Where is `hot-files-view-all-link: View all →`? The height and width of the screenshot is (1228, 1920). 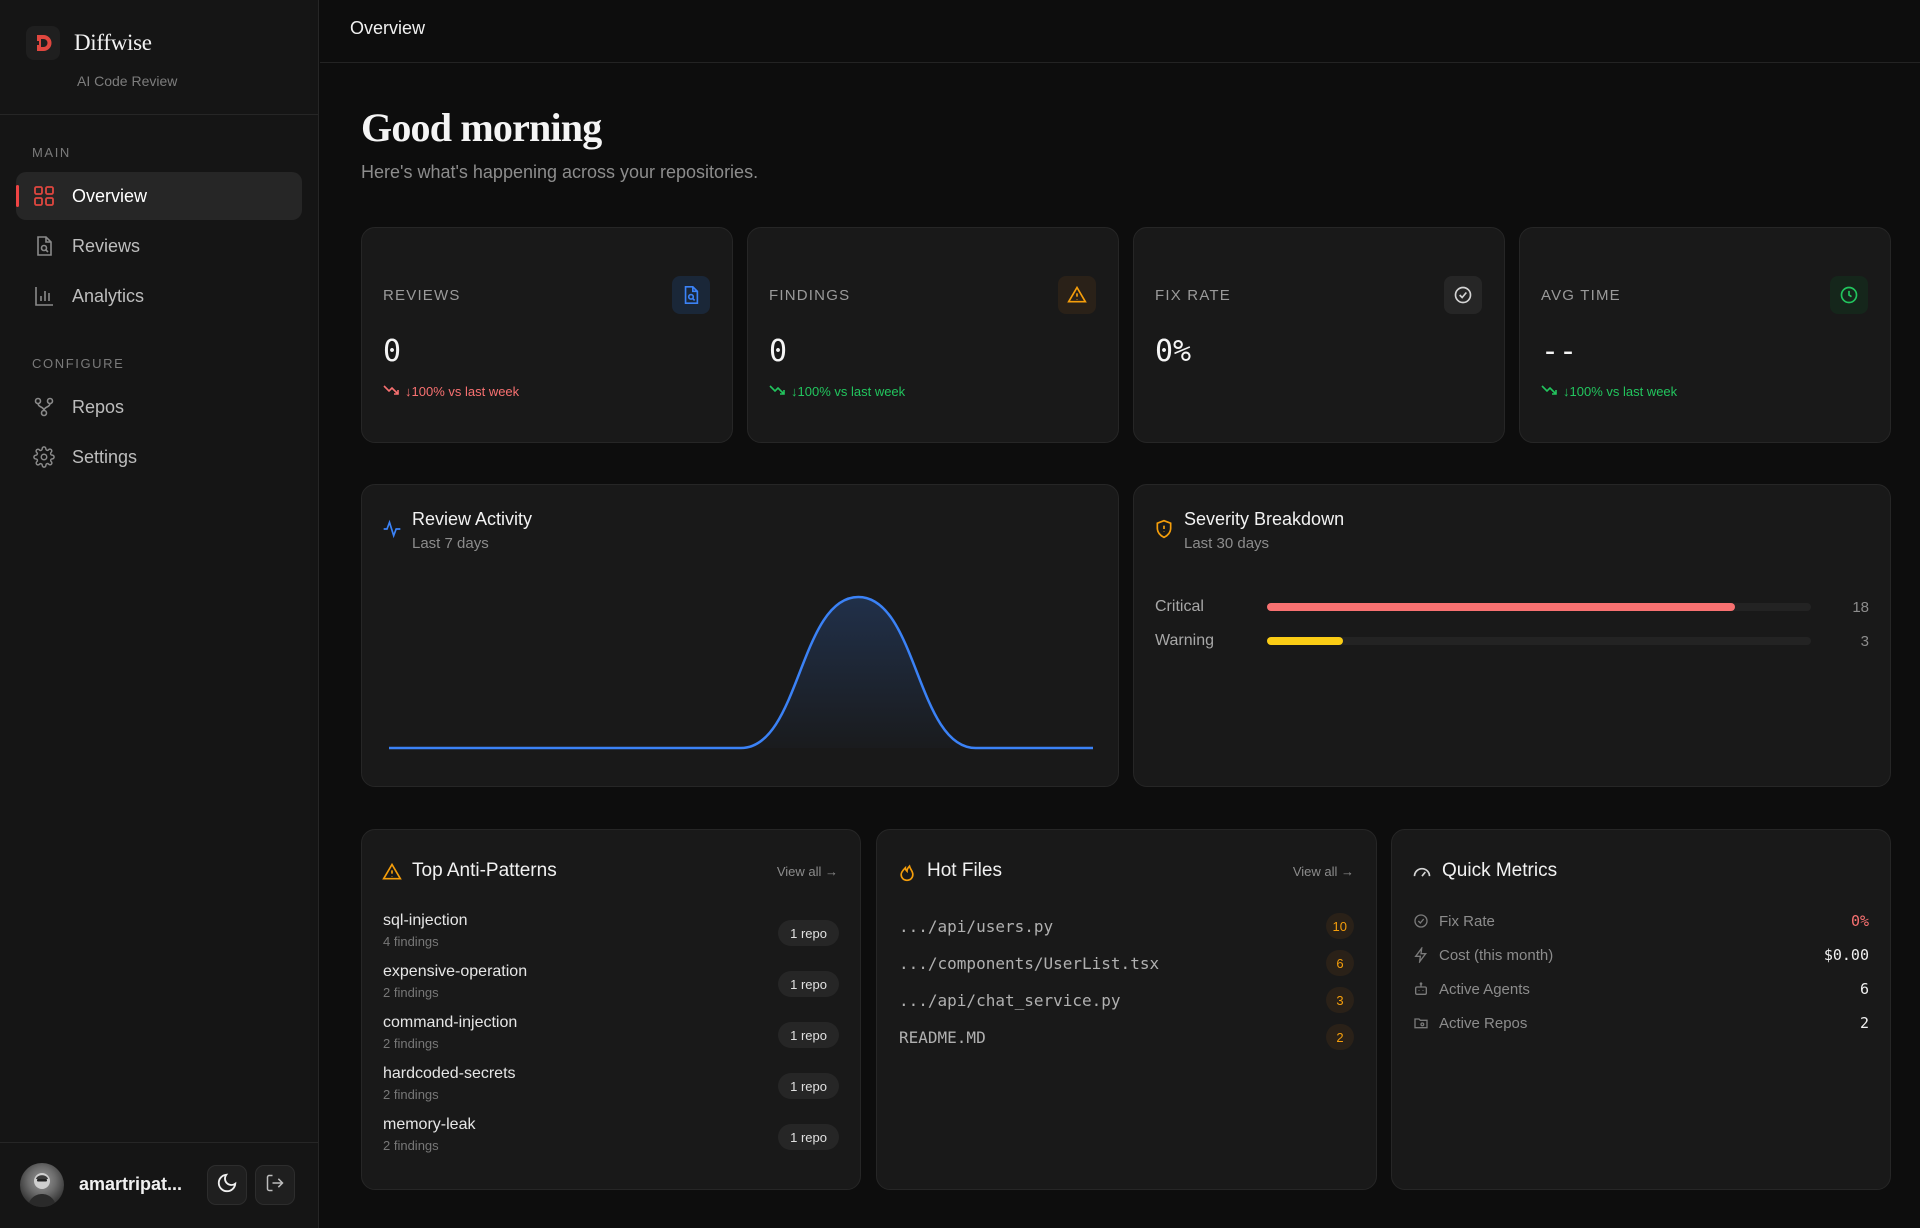
hot-files-view-all-link: View all → is located at coordinates (1323, 871).